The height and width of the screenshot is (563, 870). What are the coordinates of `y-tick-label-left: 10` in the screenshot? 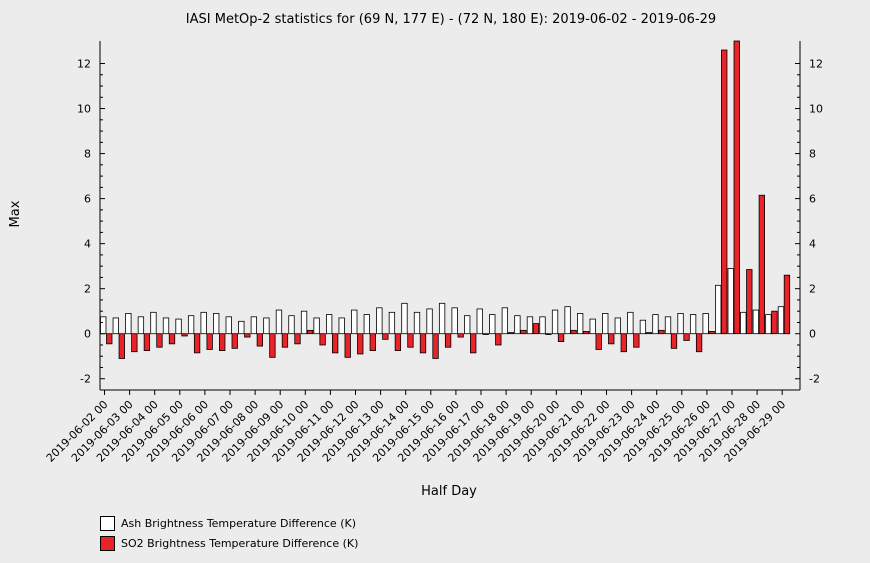 It's located at (84, 109).